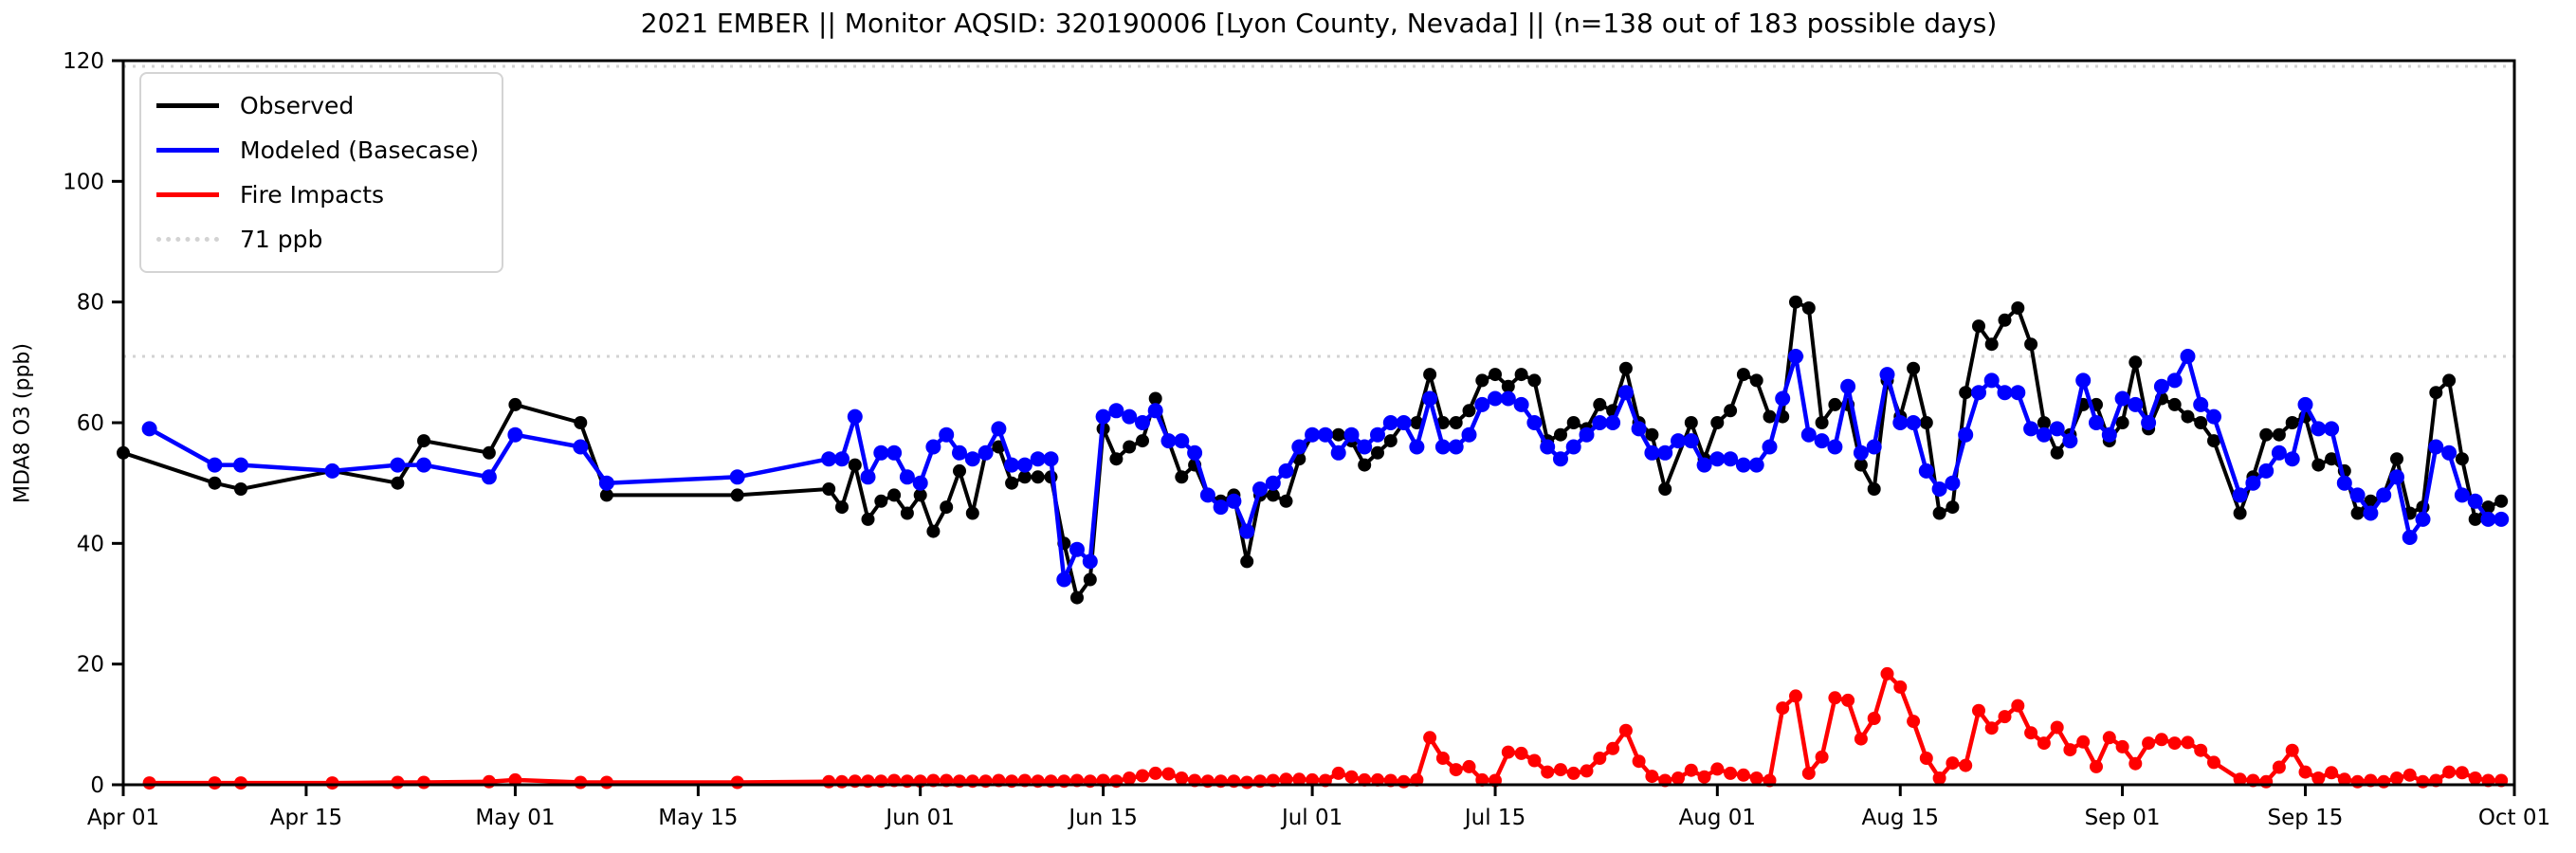 The height and width of the screenshot is (853, 2576). Describe the element at coordinates (187, 105) in the screenshot. I see `observed-line-icon` at that location.